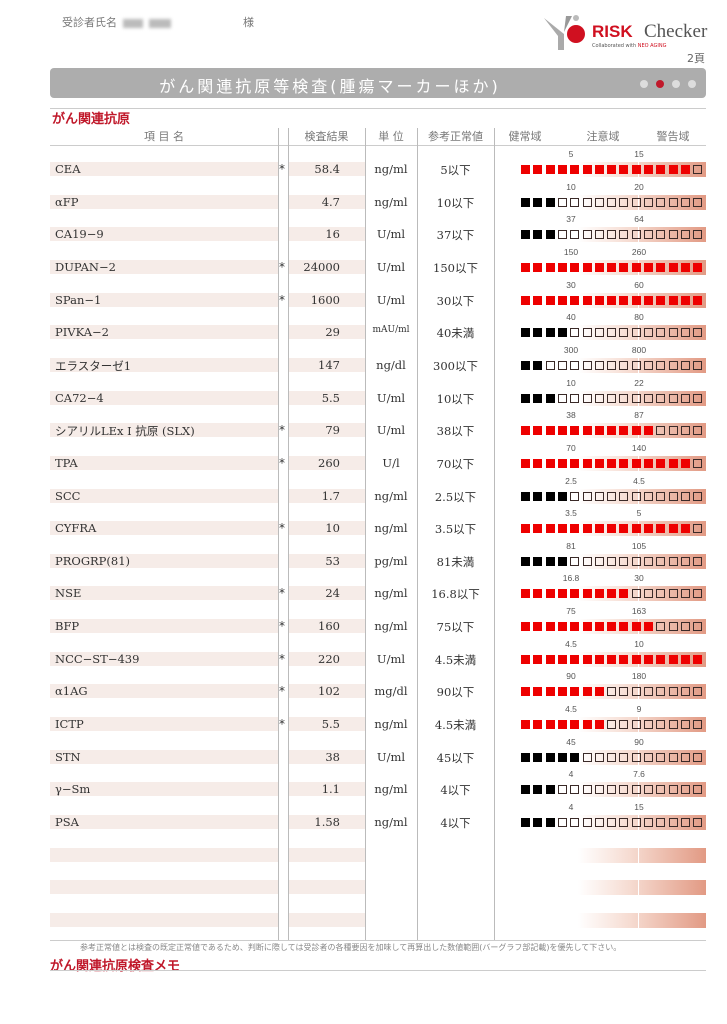 This screenshot has width=727, height=1024. Describe the element at coordinates (455, 136) in the screenshot. I see `col-reference: 参考正常値` at that location.